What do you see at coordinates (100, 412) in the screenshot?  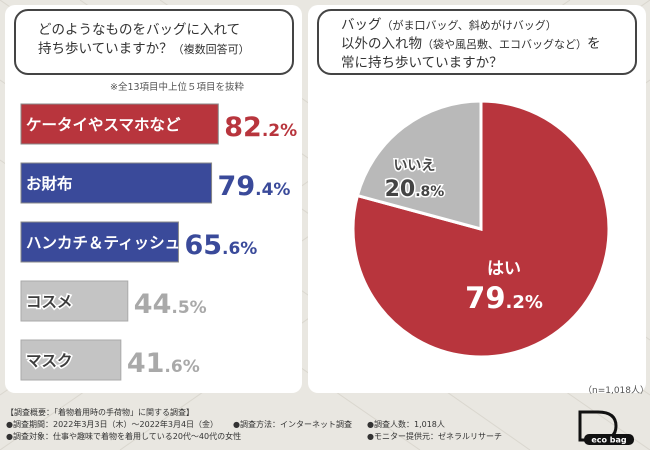 I see `footer-title: 【調査概要：「着物着用時の手荷物」に関する調査】` at bounding box center [100, 412].